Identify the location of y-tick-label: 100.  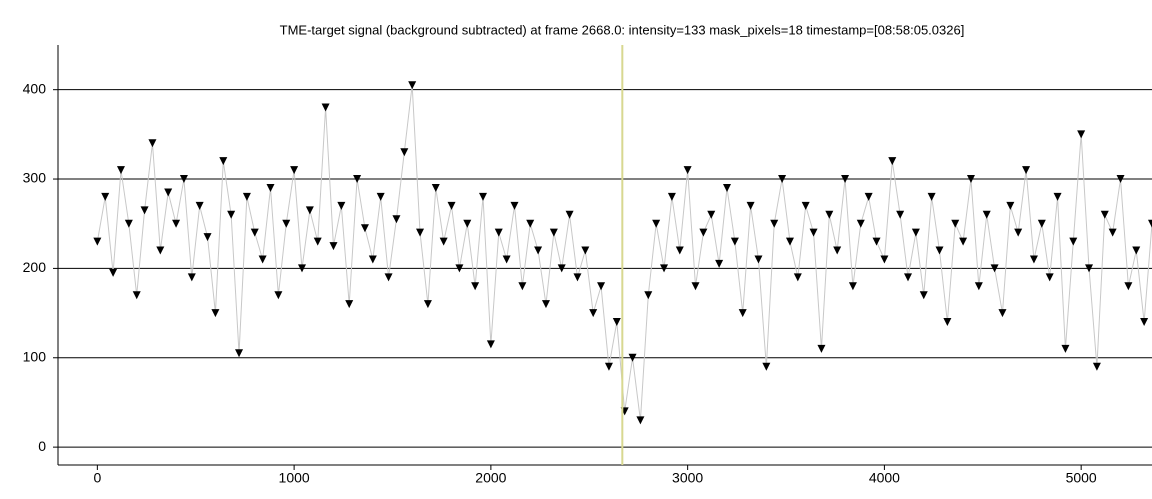
(35, 356).